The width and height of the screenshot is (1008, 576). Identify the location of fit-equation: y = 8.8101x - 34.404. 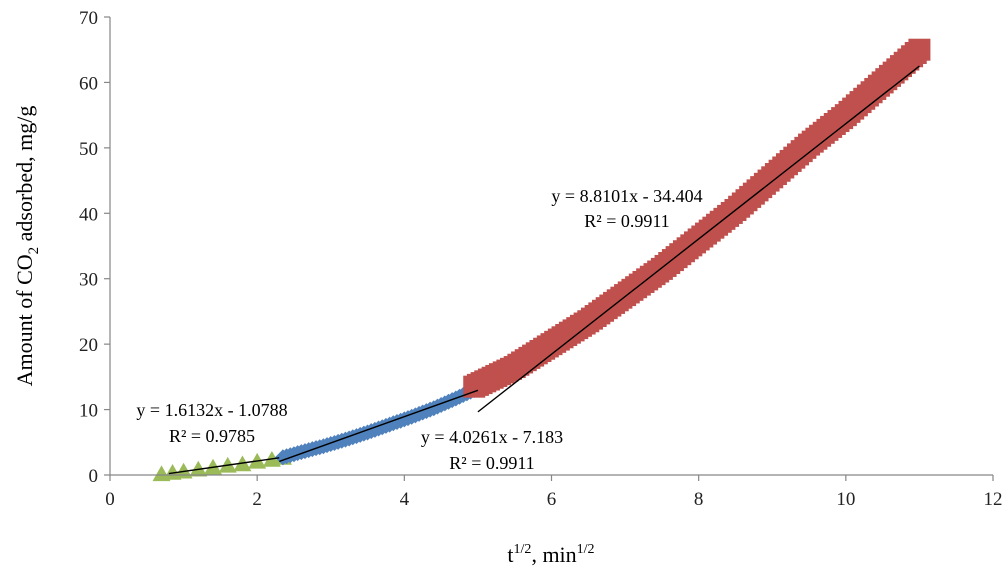
(626, 196).